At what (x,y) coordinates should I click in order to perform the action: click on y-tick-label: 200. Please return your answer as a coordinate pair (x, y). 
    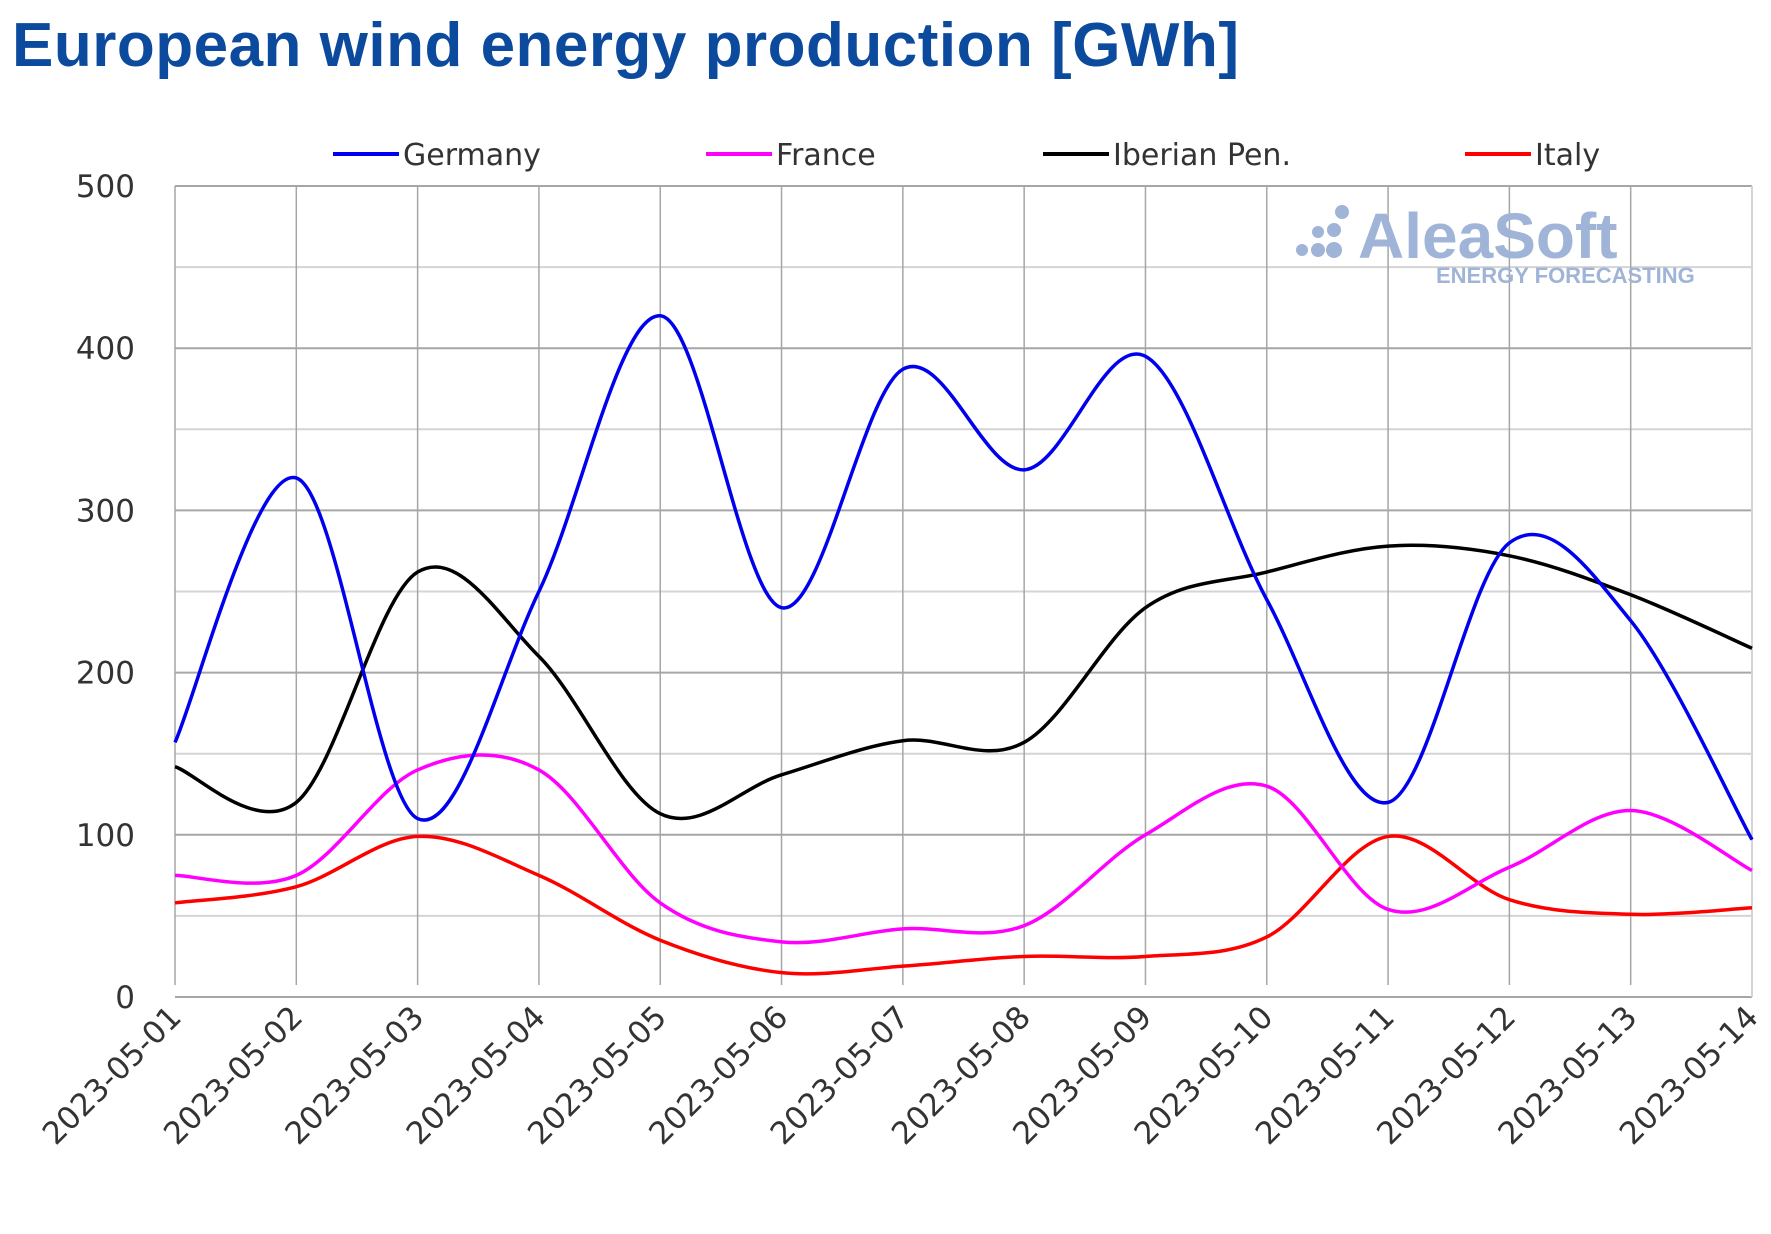
    Looking at the image, I should click on (105, 674).